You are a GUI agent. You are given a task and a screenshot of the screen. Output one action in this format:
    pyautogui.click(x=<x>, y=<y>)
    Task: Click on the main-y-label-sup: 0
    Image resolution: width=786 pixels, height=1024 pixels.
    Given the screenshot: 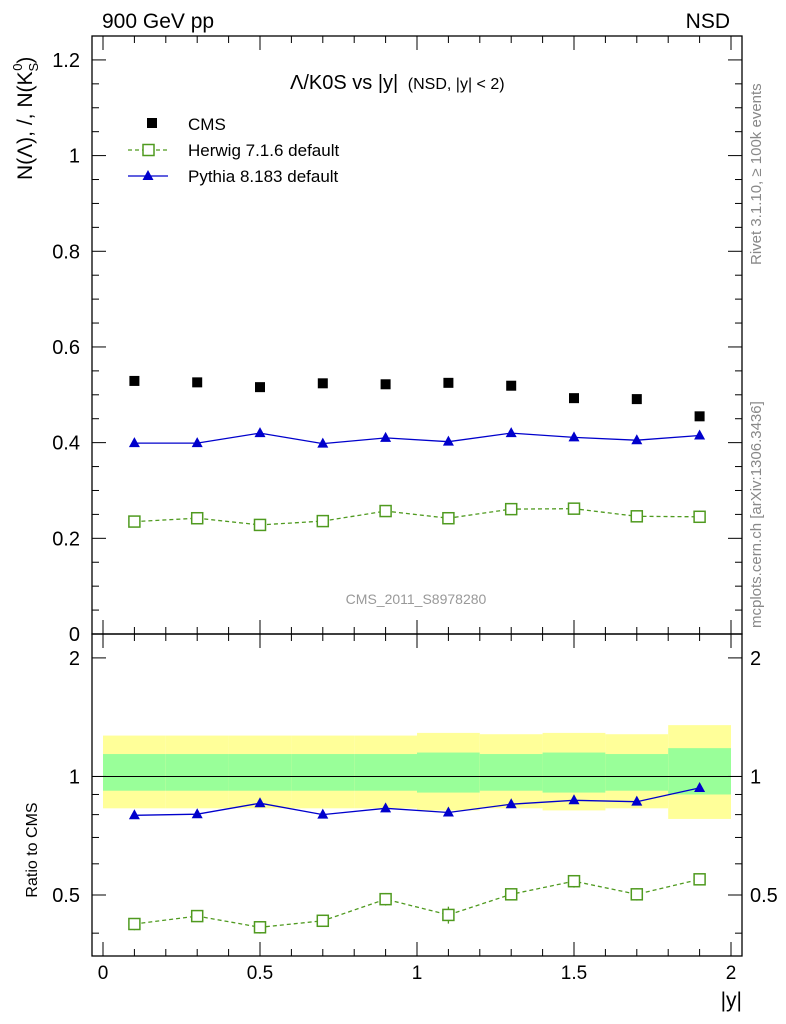 What is the action you would take?
    pyautogui.click(x=17, y=67)
    